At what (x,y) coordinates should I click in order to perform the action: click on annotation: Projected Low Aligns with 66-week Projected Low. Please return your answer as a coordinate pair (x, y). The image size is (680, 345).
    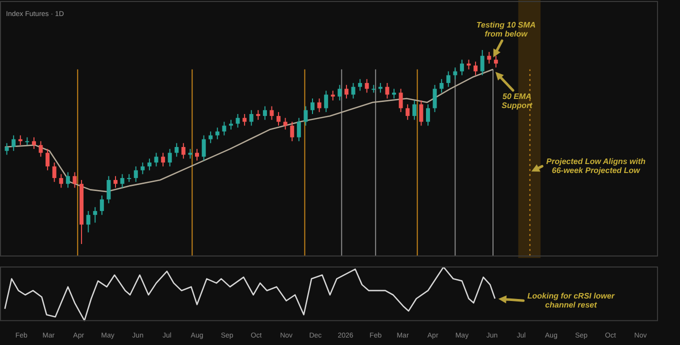
    Looking at the image, I should click on (596, 165).